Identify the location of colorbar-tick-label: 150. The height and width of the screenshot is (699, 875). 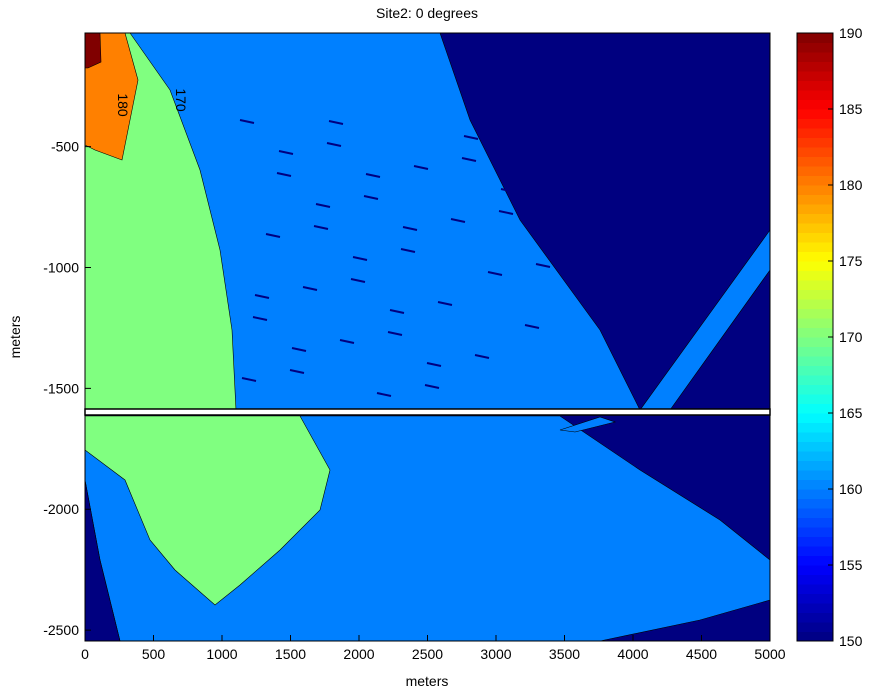
(851, 641).